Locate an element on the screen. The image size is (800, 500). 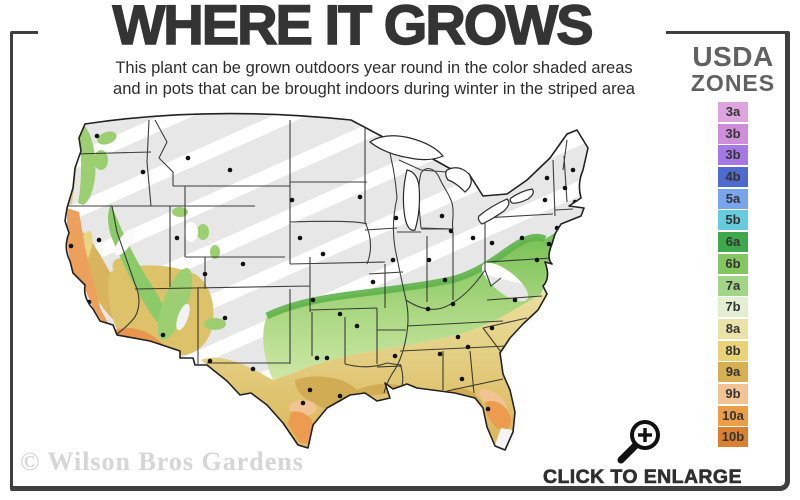
legend-zone-swatch: 10a is located at coordinates (733, 415).